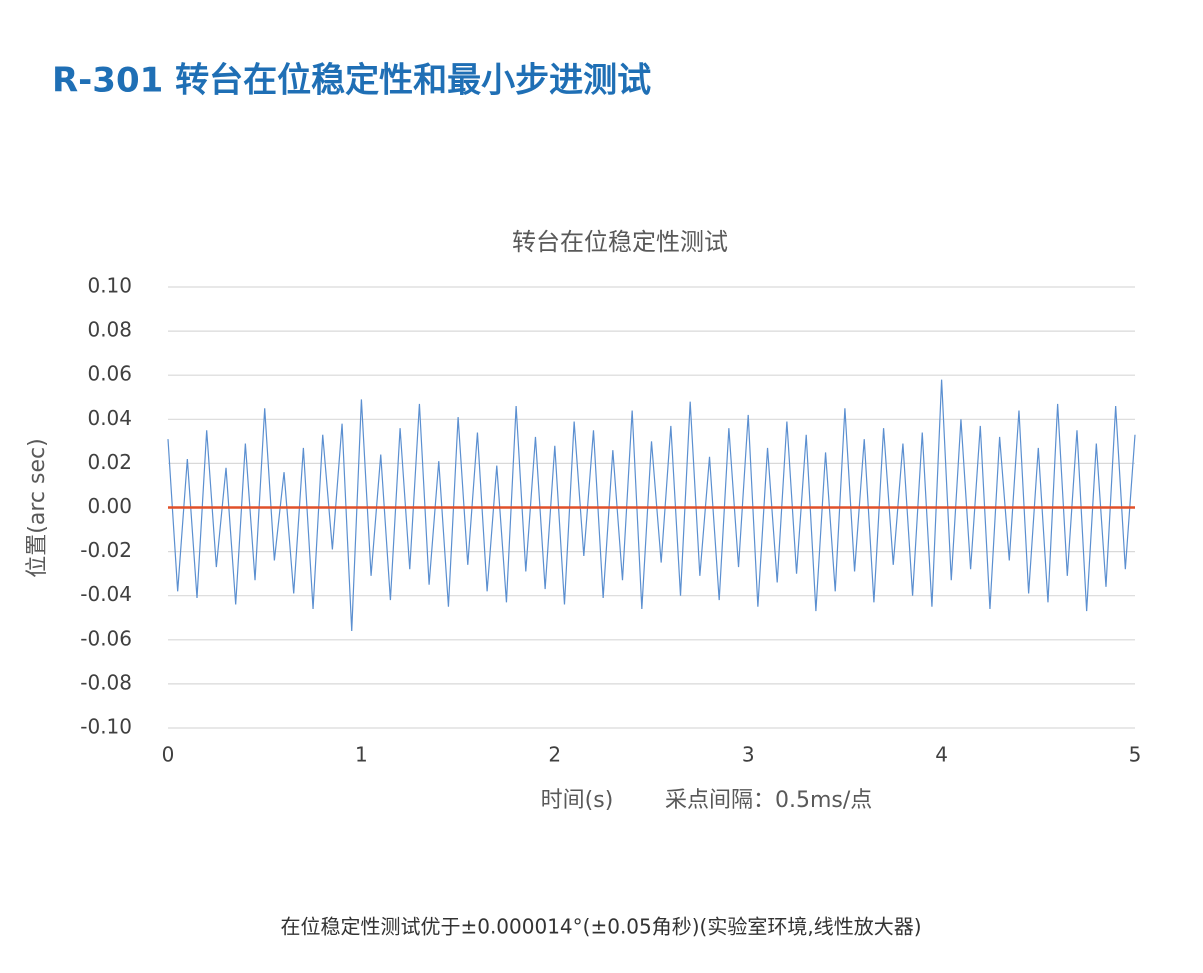 The width and height of the screenshot is (1203, 973). Describe the element at coordinates (1135, 755) in the screenshot. I see `x-tick-label: 5` at that location.